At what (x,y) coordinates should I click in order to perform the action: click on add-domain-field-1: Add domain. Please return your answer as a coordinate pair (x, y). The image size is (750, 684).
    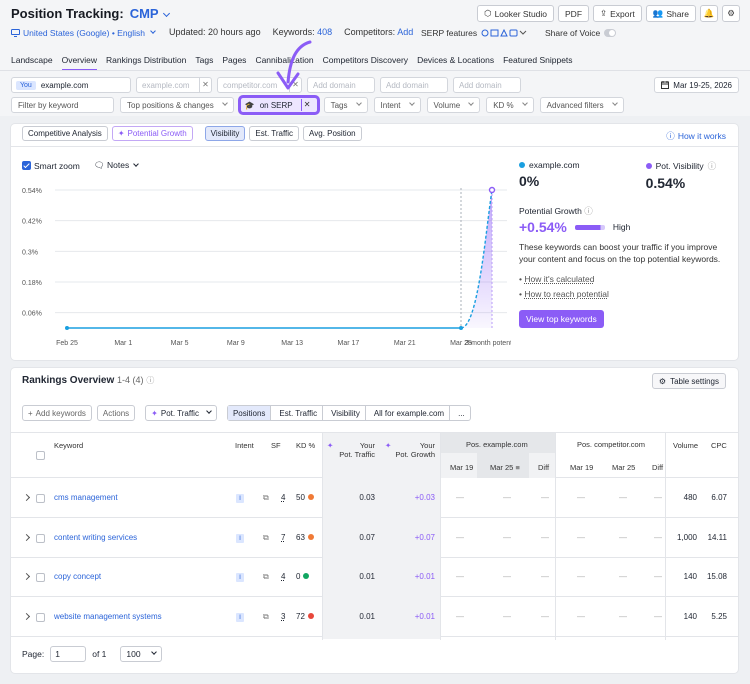
    Looking at the image, I should click on (341, 85).